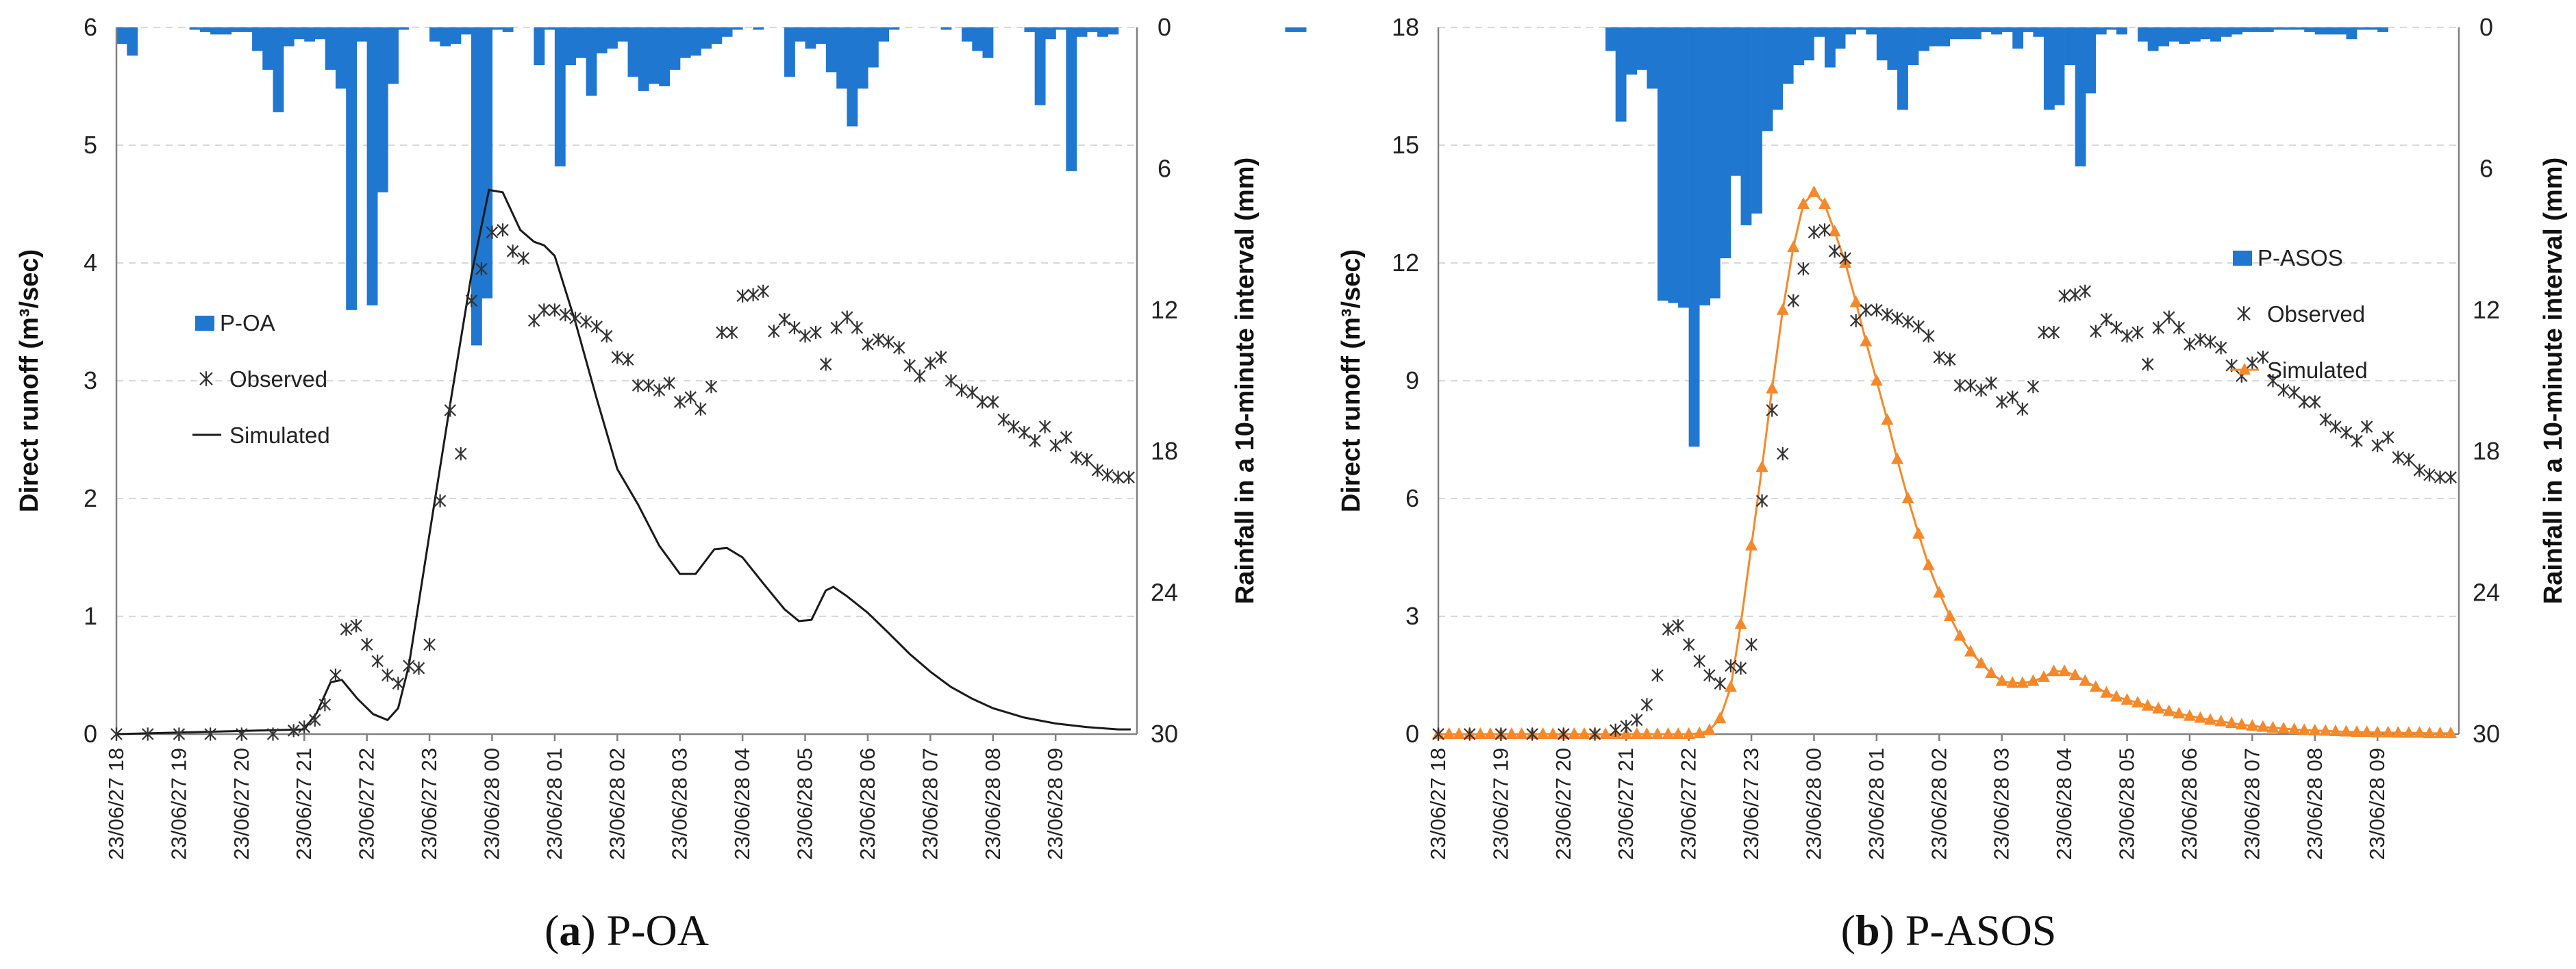 Image resolution: width=2576 pixels, height=969 pixels. What do you see at coordinates (680, 804) in the screenshot?
I see `x-tick-label: 23/06/28 03` at bounding box center [680, 804].